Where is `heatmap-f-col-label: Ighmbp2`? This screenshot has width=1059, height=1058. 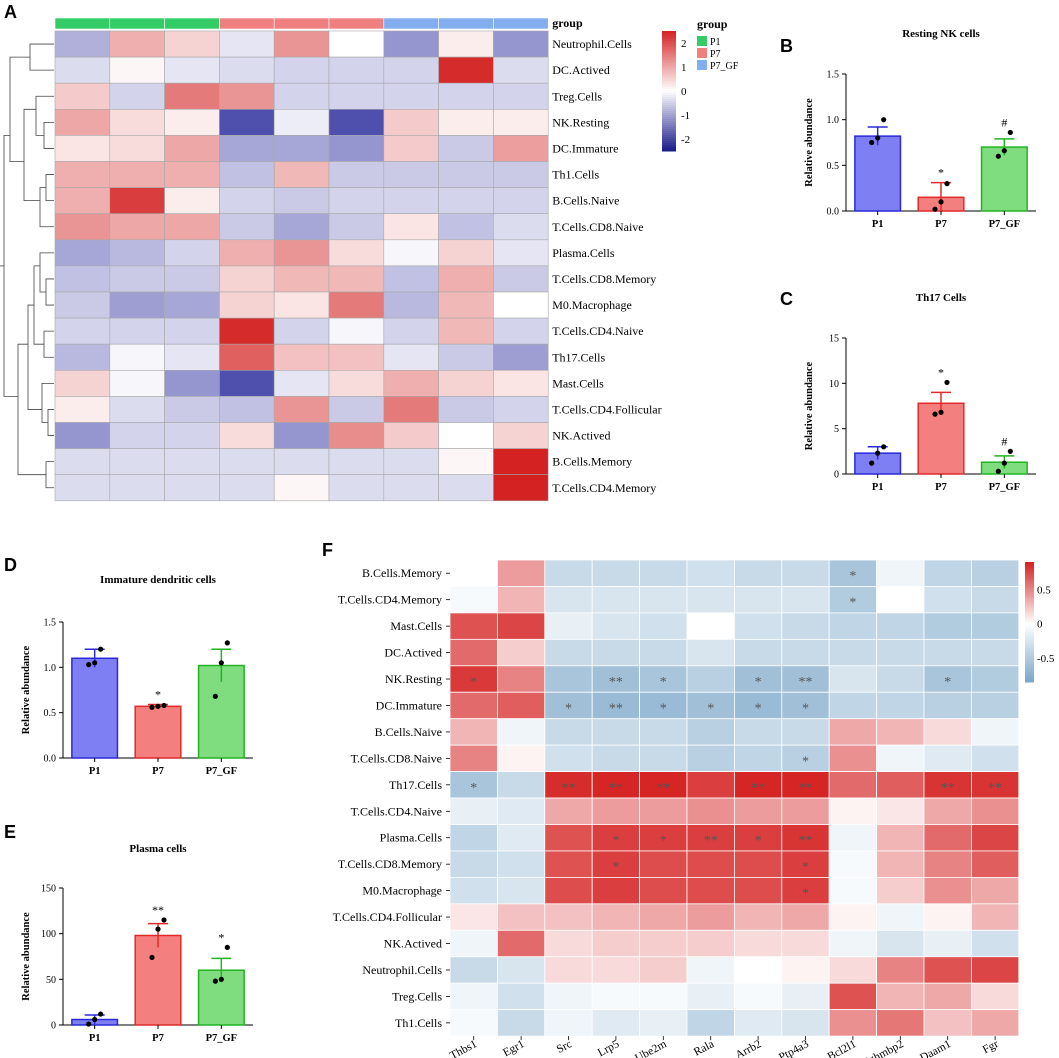
heatmap-f-col-label: Ighmbp2 is located at coordinates (884, 1048).